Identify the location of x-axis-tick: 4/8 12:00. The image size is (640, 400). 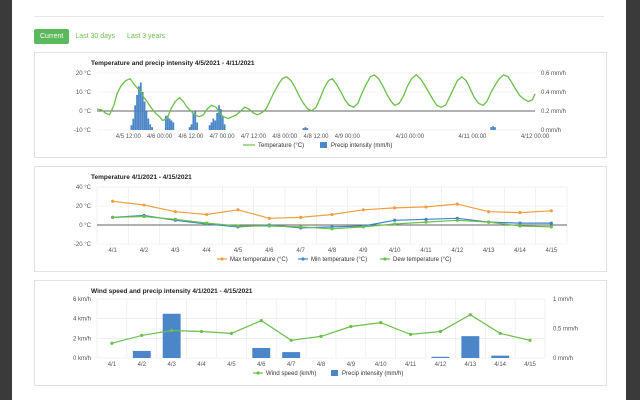
(316, 137).